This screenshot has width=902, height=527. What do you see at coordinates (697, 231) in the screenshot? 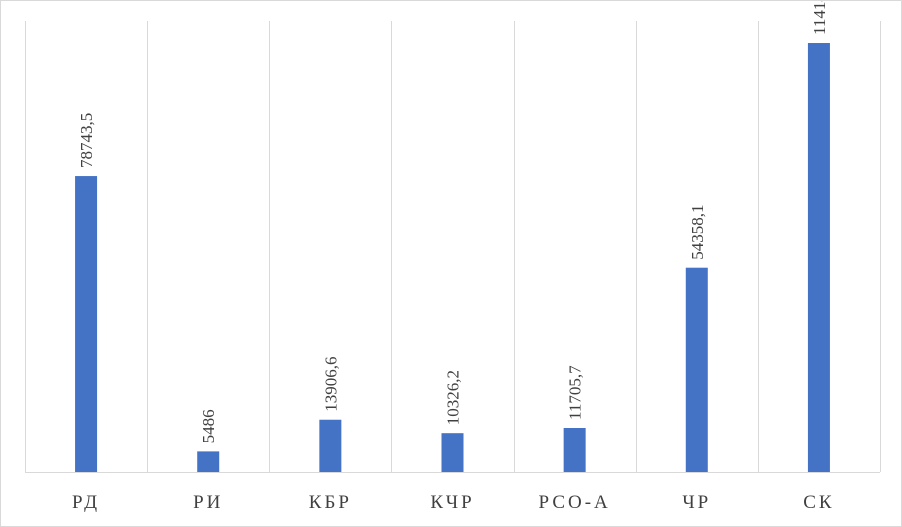
I see `data-label-5: 54358,1` at bounding box center [697, 231].